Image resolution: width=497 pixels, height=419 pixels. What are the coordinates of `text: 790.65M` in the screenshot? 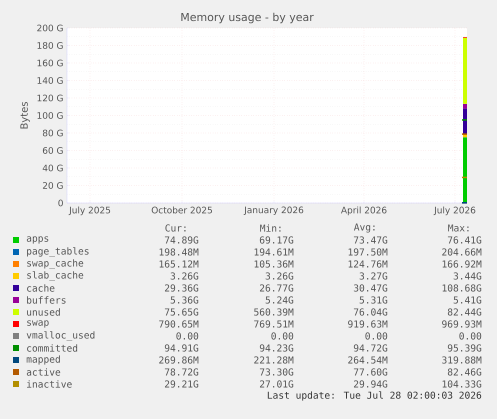 It's located at (178, 324).